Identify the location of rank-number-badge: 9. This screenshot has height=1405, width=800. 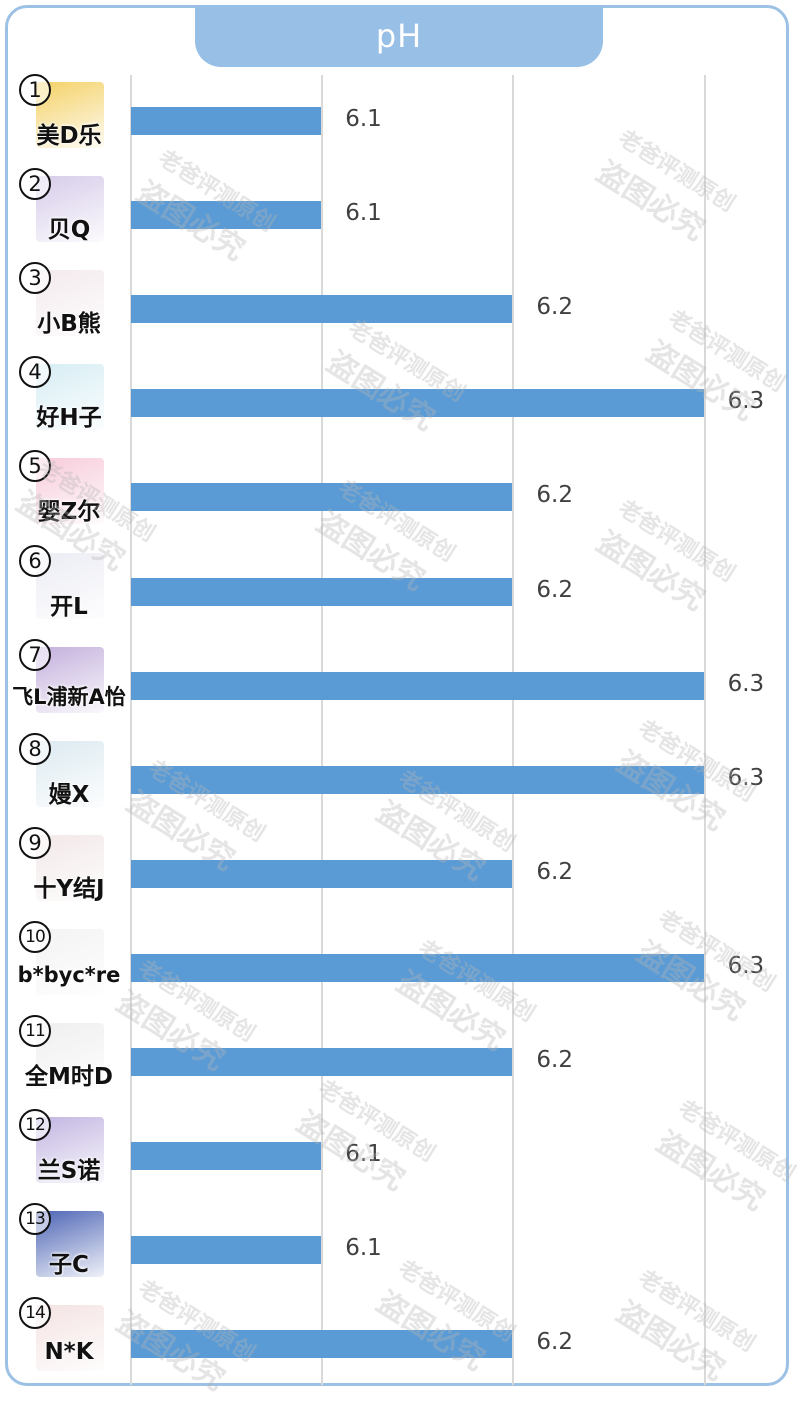
(35, 842).